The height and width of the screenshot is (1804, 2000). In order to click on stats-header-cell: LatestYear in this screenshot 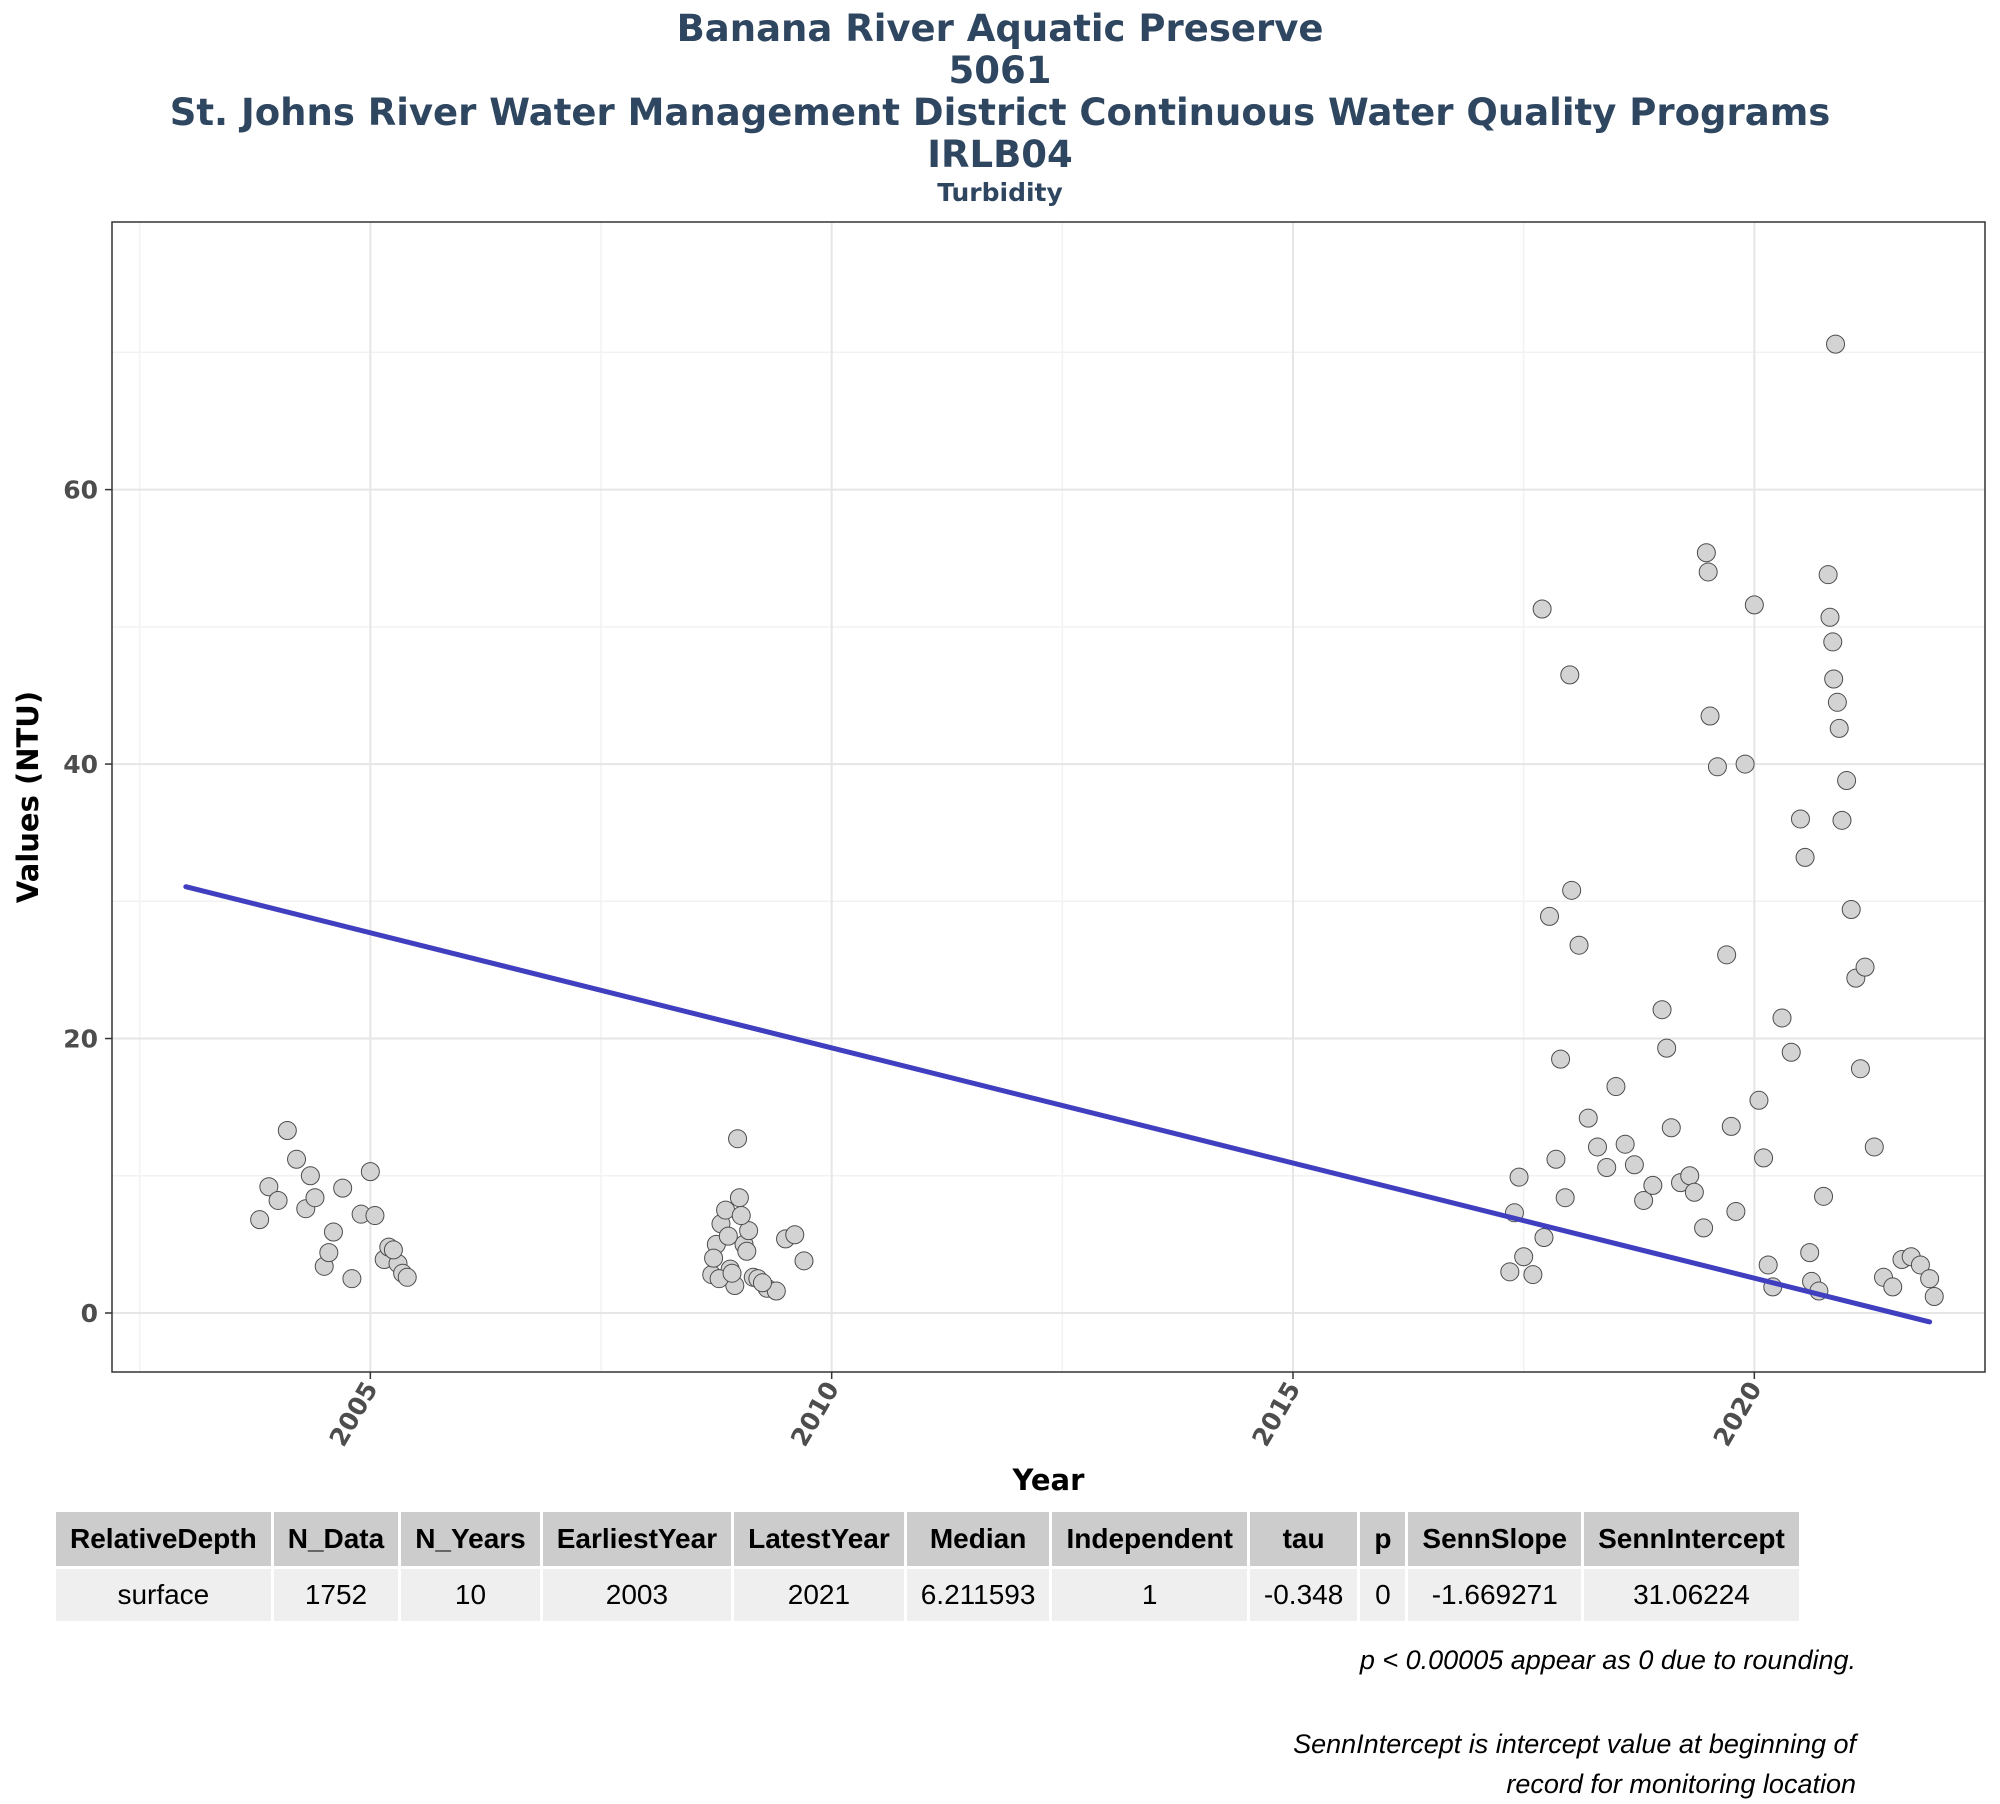, I will do `click(819, 1540)`.